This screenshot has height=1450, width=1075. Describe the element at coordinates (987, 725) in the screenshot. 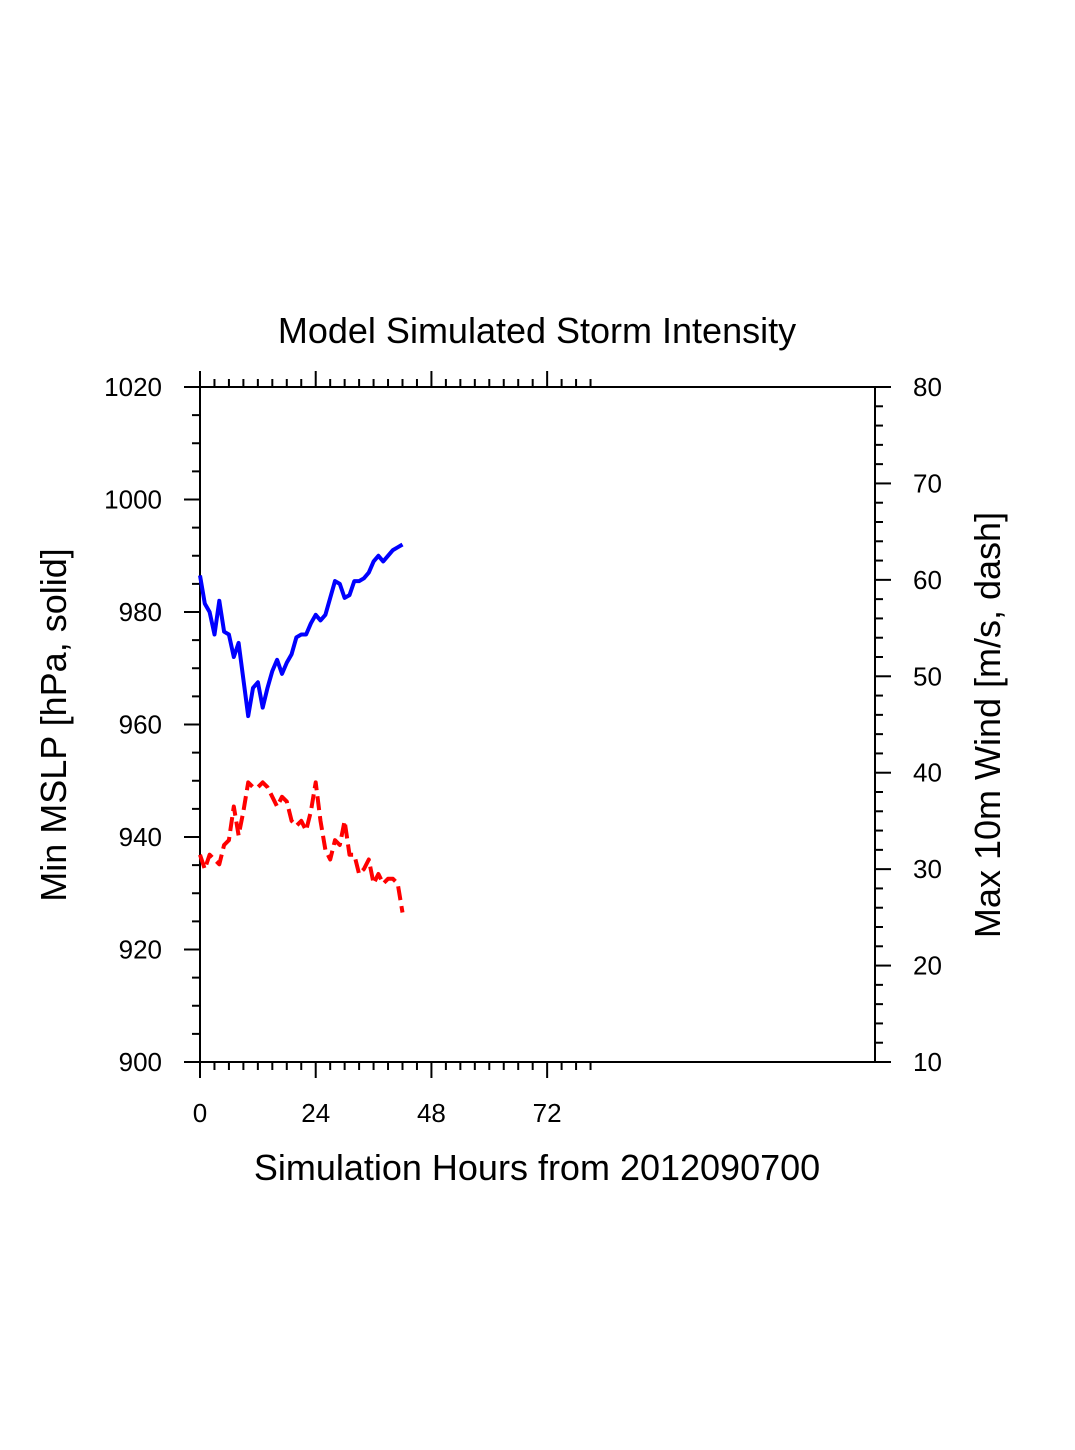

I see `y-axis-label-right: Max 10m Wind [m/s, dash]` at that location.